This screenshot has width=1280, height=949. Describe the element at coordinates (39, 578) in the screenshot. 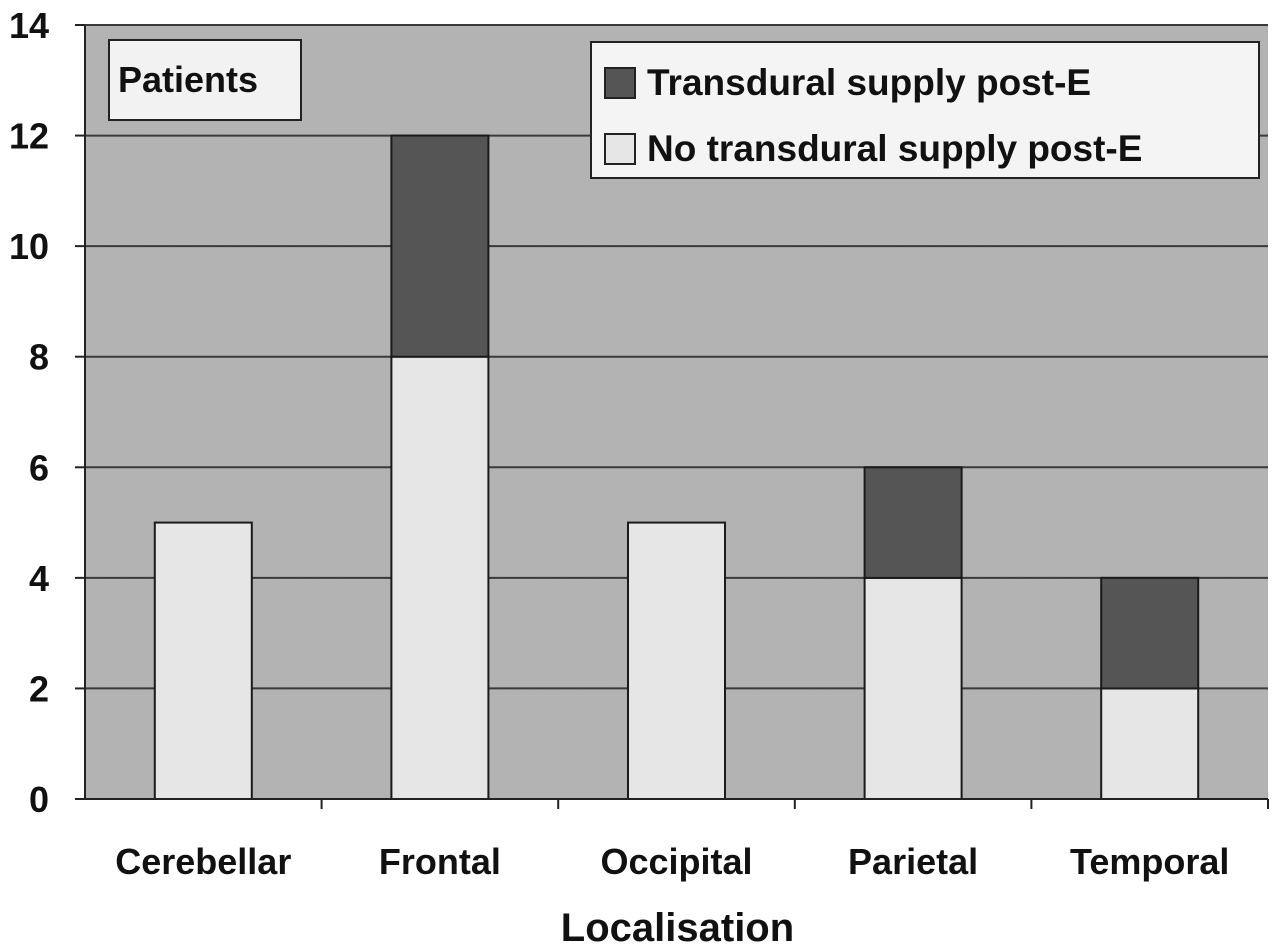

I see `y-tick-label: 4` at that location.